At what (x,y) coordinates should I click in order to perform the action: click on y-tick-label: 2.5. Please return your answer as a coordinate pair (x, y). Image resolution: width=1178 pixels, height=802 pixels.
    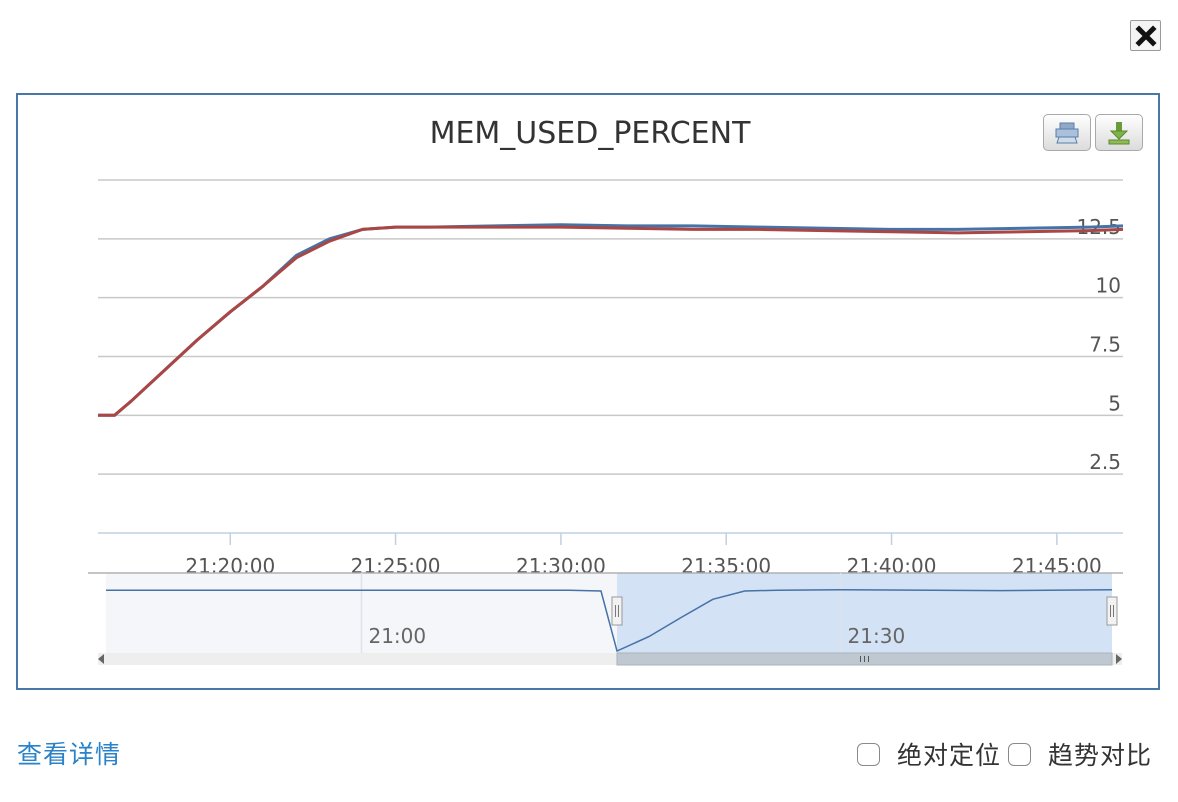
    Looking at the image, I should click on (1105, 462).